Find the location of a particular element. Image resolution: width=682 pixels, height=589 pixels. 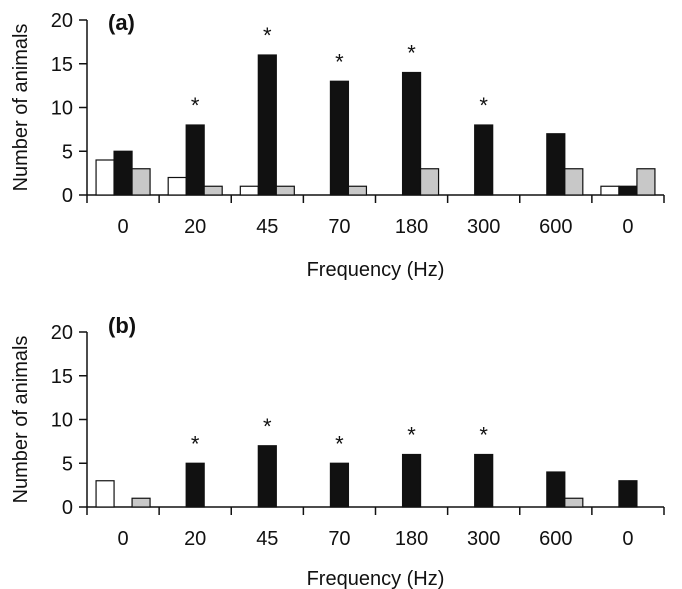

x-tick-label-b-1: 20 is located at coordinates (195, 539).